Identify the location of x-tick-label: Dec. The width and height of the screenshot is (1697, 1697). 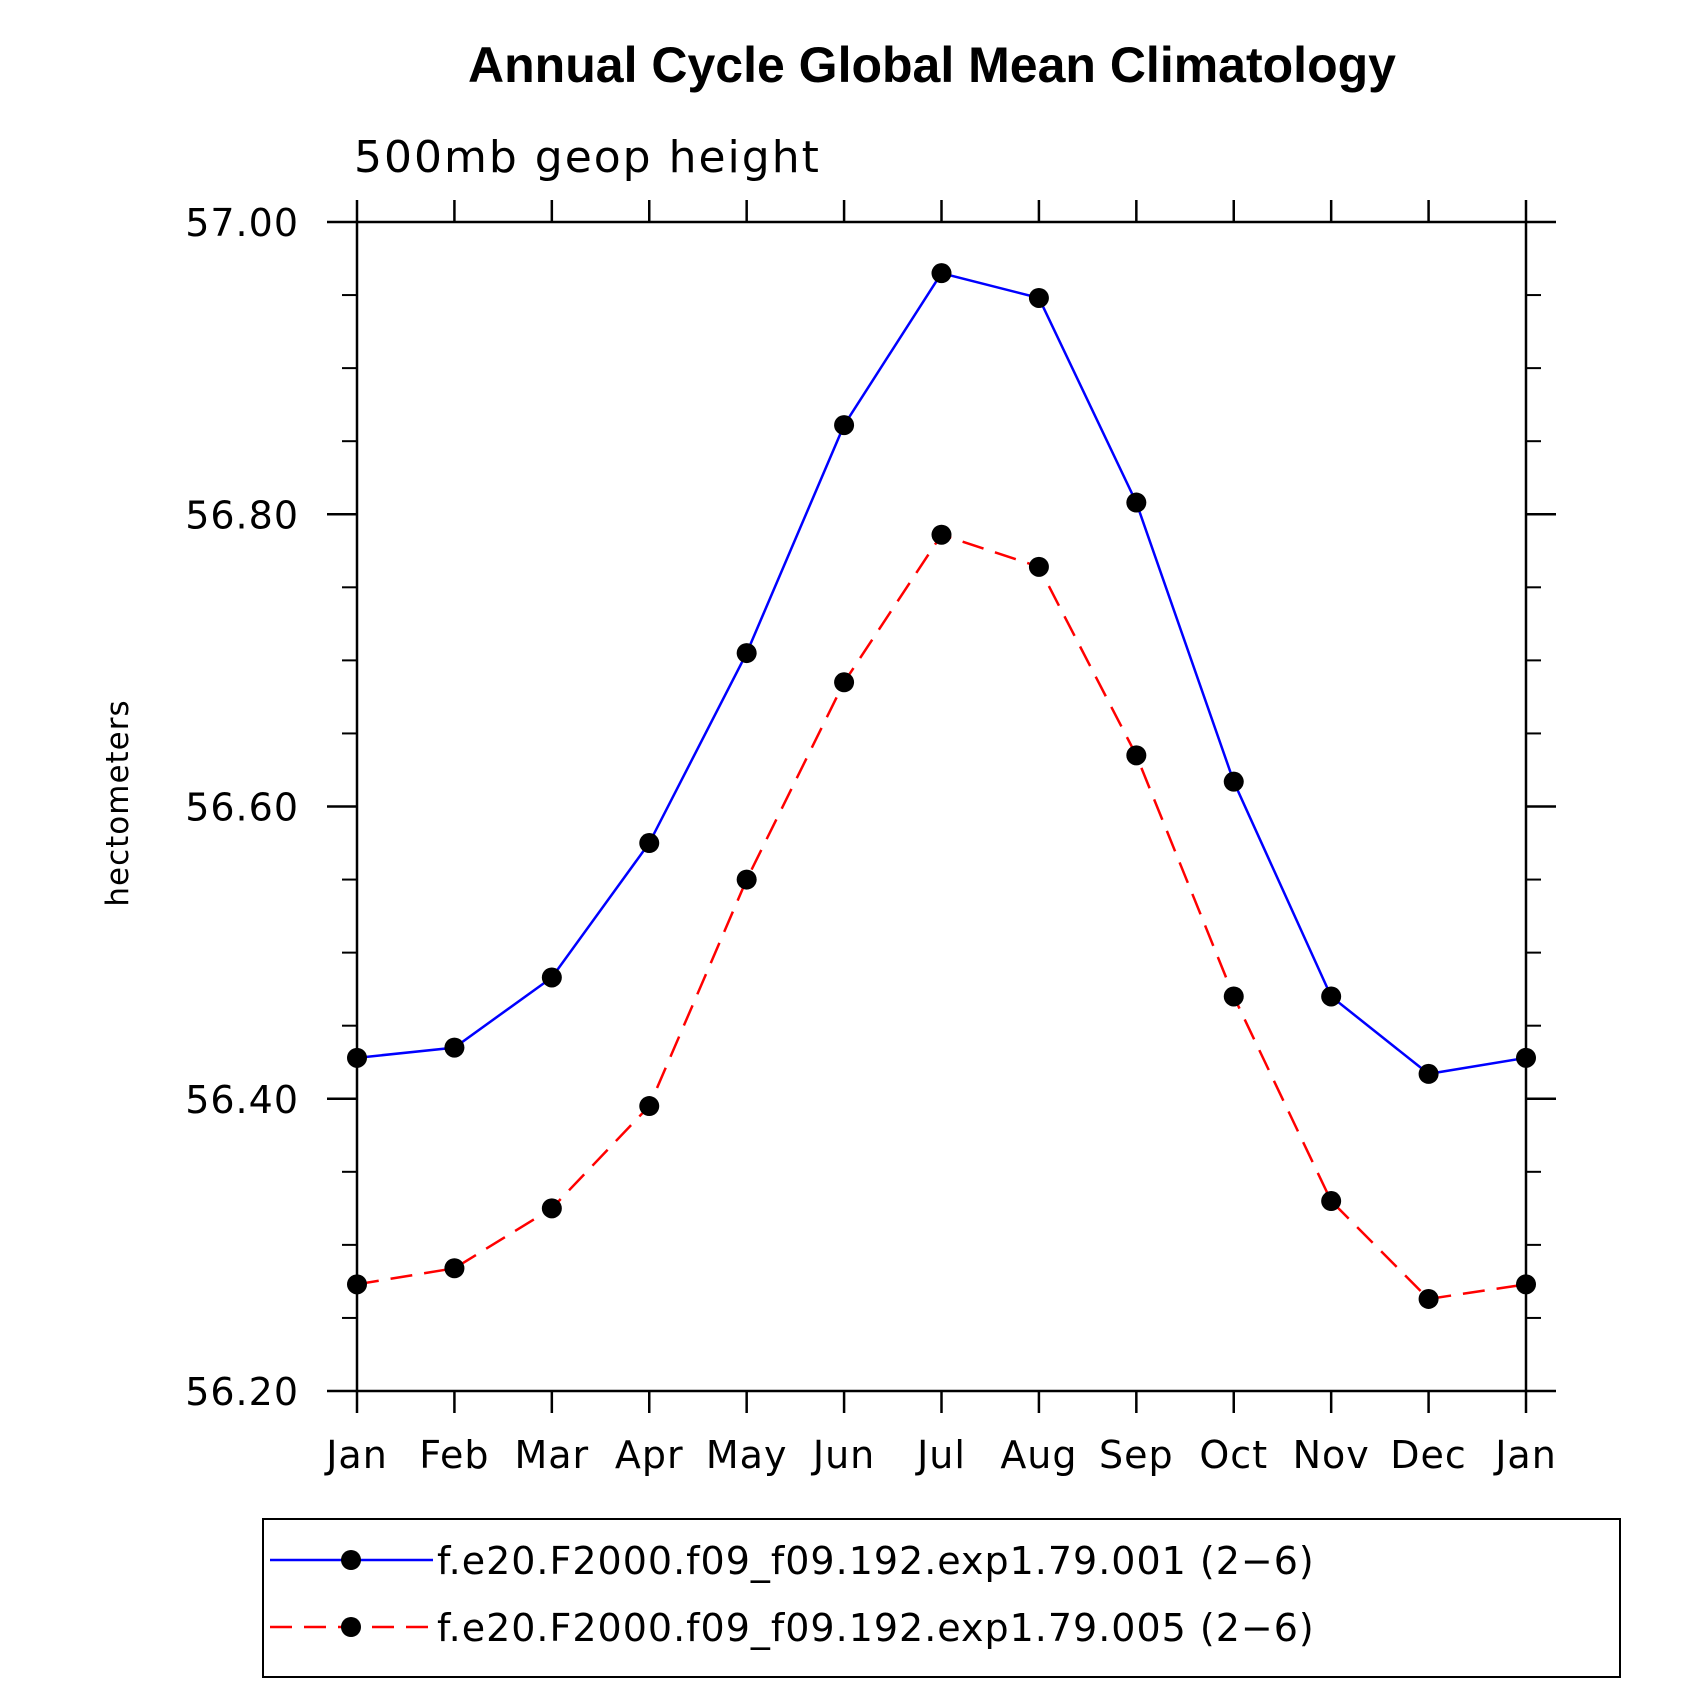
(1428, 1455).